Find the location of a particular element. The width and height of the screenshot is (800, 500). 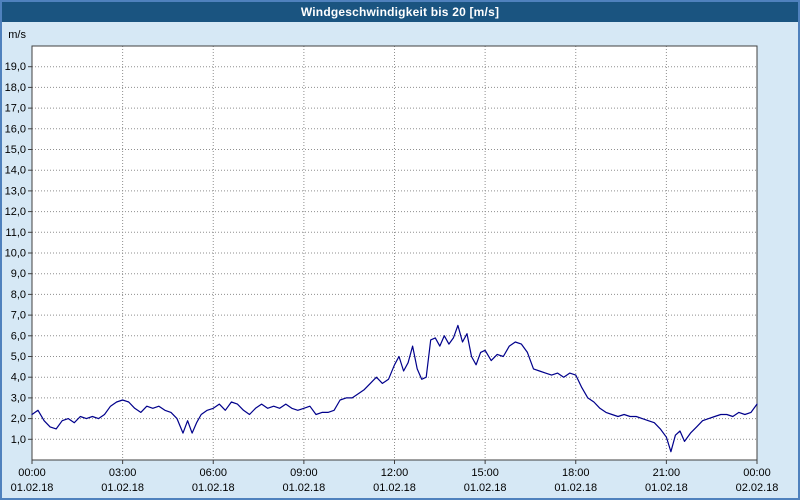

y-tick-label: 10,0 is located at coordinates (15, 254).